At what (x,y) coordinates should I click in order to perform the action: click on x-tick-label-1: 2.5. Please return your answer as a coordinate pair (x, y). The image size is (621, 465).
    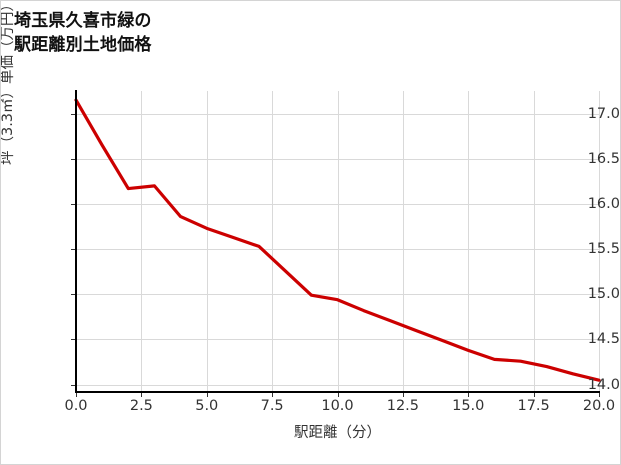
    Looking at the image, I should click on (141, 406).